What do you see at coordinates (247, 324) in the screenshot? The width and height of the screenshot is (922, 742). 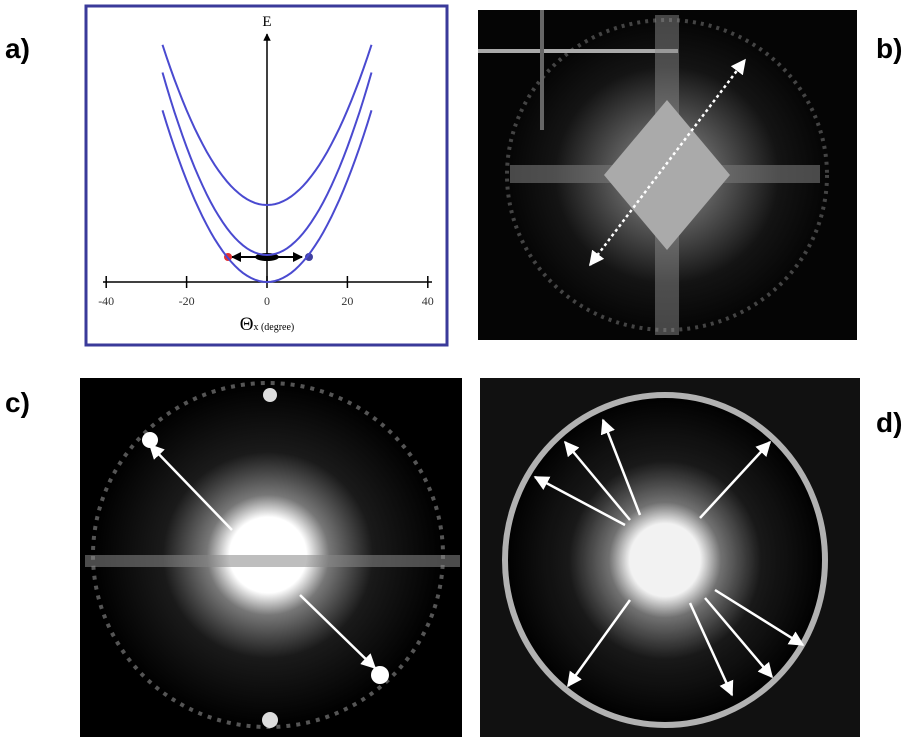 I see `x-label-symbol: Θ` at bounding box center [247, 324].